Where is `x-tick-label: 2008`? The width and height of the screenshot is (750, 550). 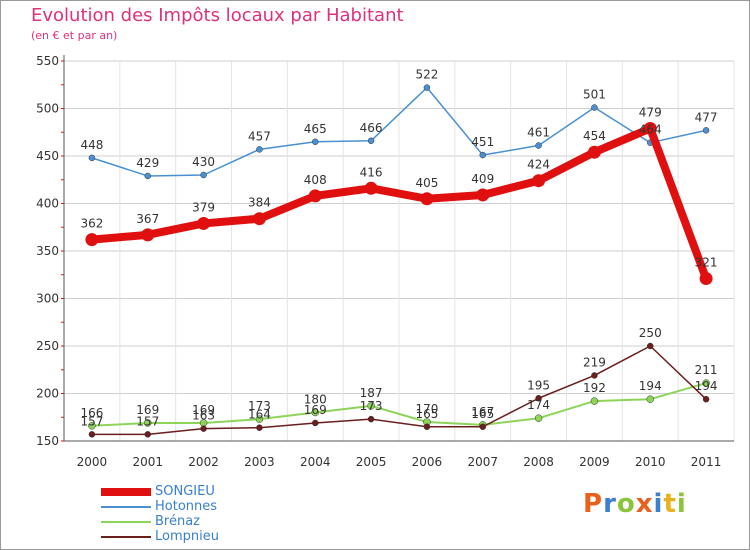
x-tick-label: 2008 is located at coordinates (538, 462).